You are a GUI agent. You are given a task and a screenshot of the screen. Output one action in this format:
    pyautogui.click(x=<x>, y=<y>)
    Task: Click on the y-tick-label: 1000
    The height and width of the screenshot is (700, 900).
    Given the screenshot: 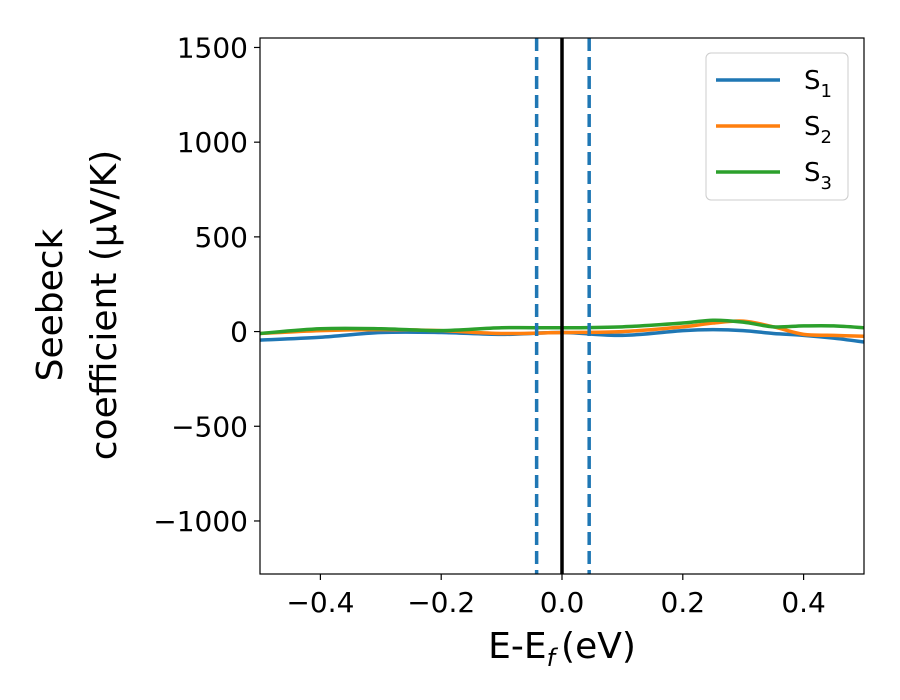 What is the action you would take?
    pyautogui.click(x=212, y=142)
    